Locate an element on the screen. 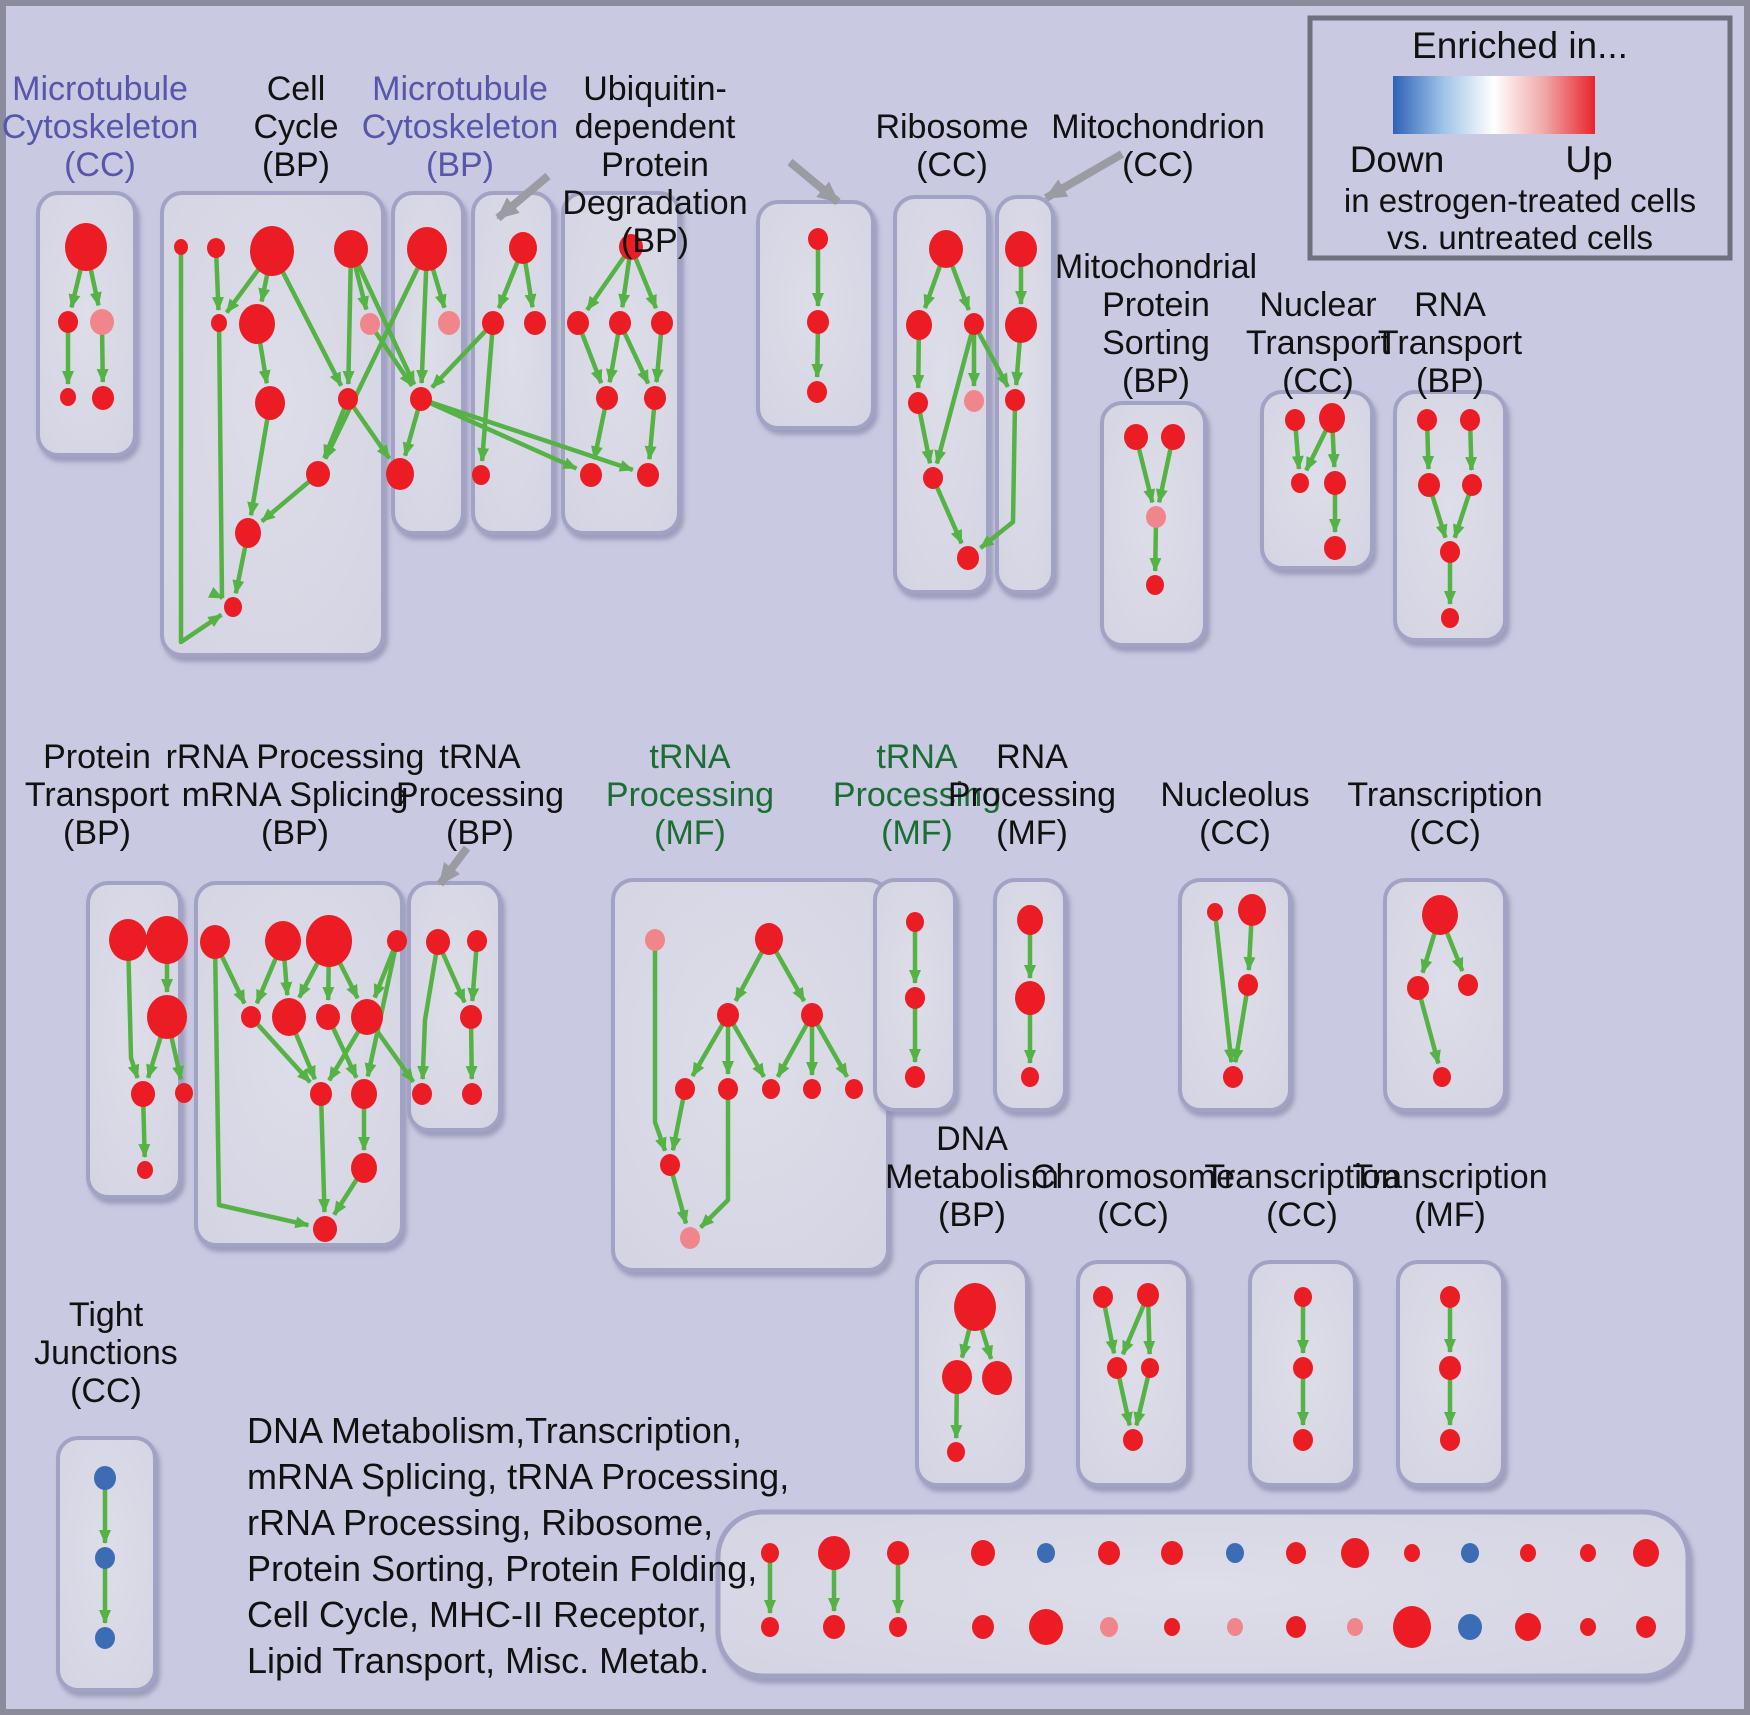 This screenshot has width=1750, height=1715. cluster-label-cell-cycle: Cell is located at coordinates (296, 89).